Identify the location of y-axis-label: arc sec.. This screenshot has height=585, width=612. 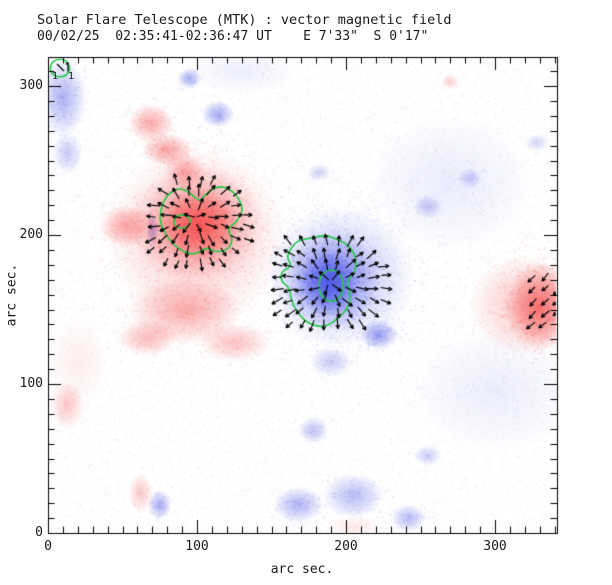
(12, 295).